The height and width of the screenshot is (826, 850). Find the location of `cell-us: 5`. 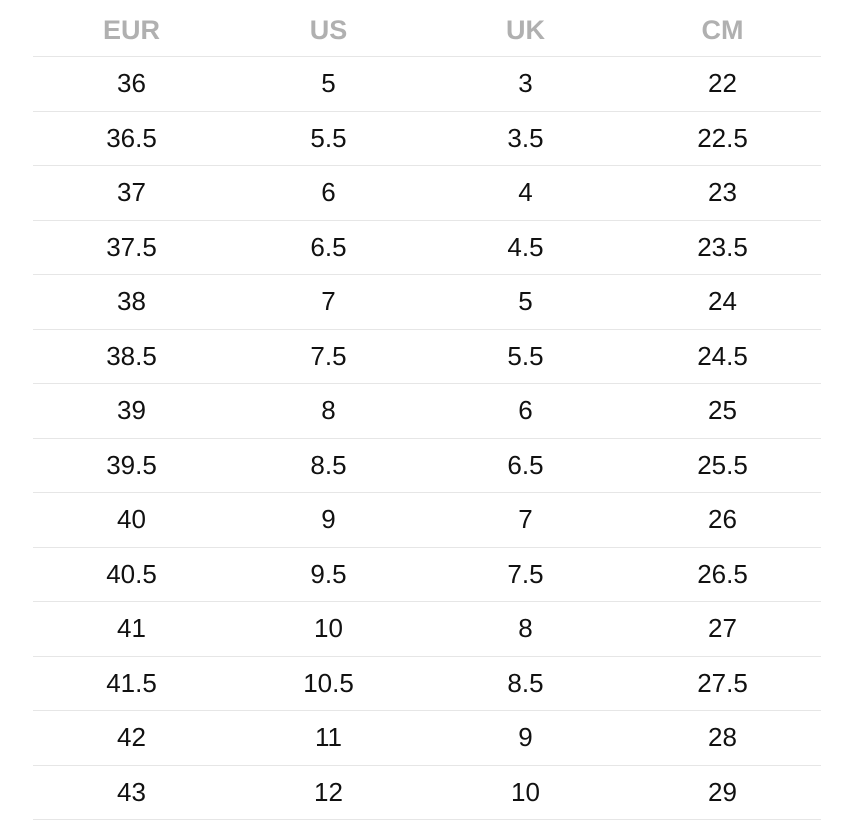

cell-us: 5 is located at coordinates (328, 83).